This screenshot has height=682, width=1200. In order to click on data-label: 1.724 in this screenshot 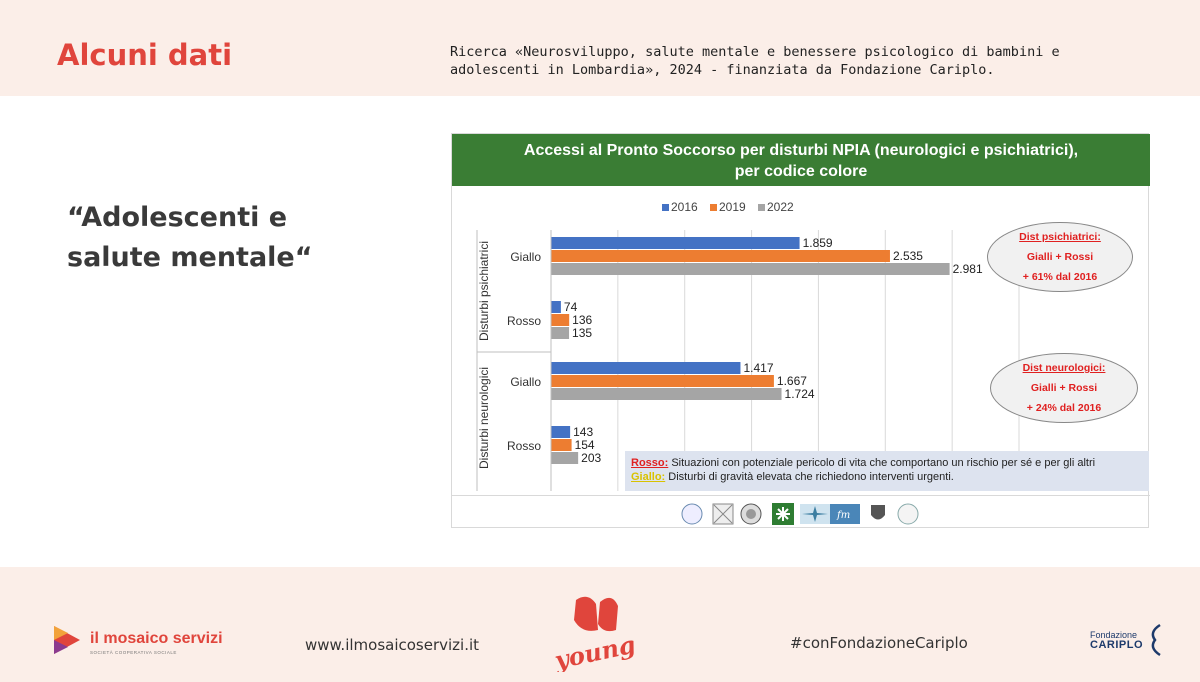, I will do `click(800, 394)`.